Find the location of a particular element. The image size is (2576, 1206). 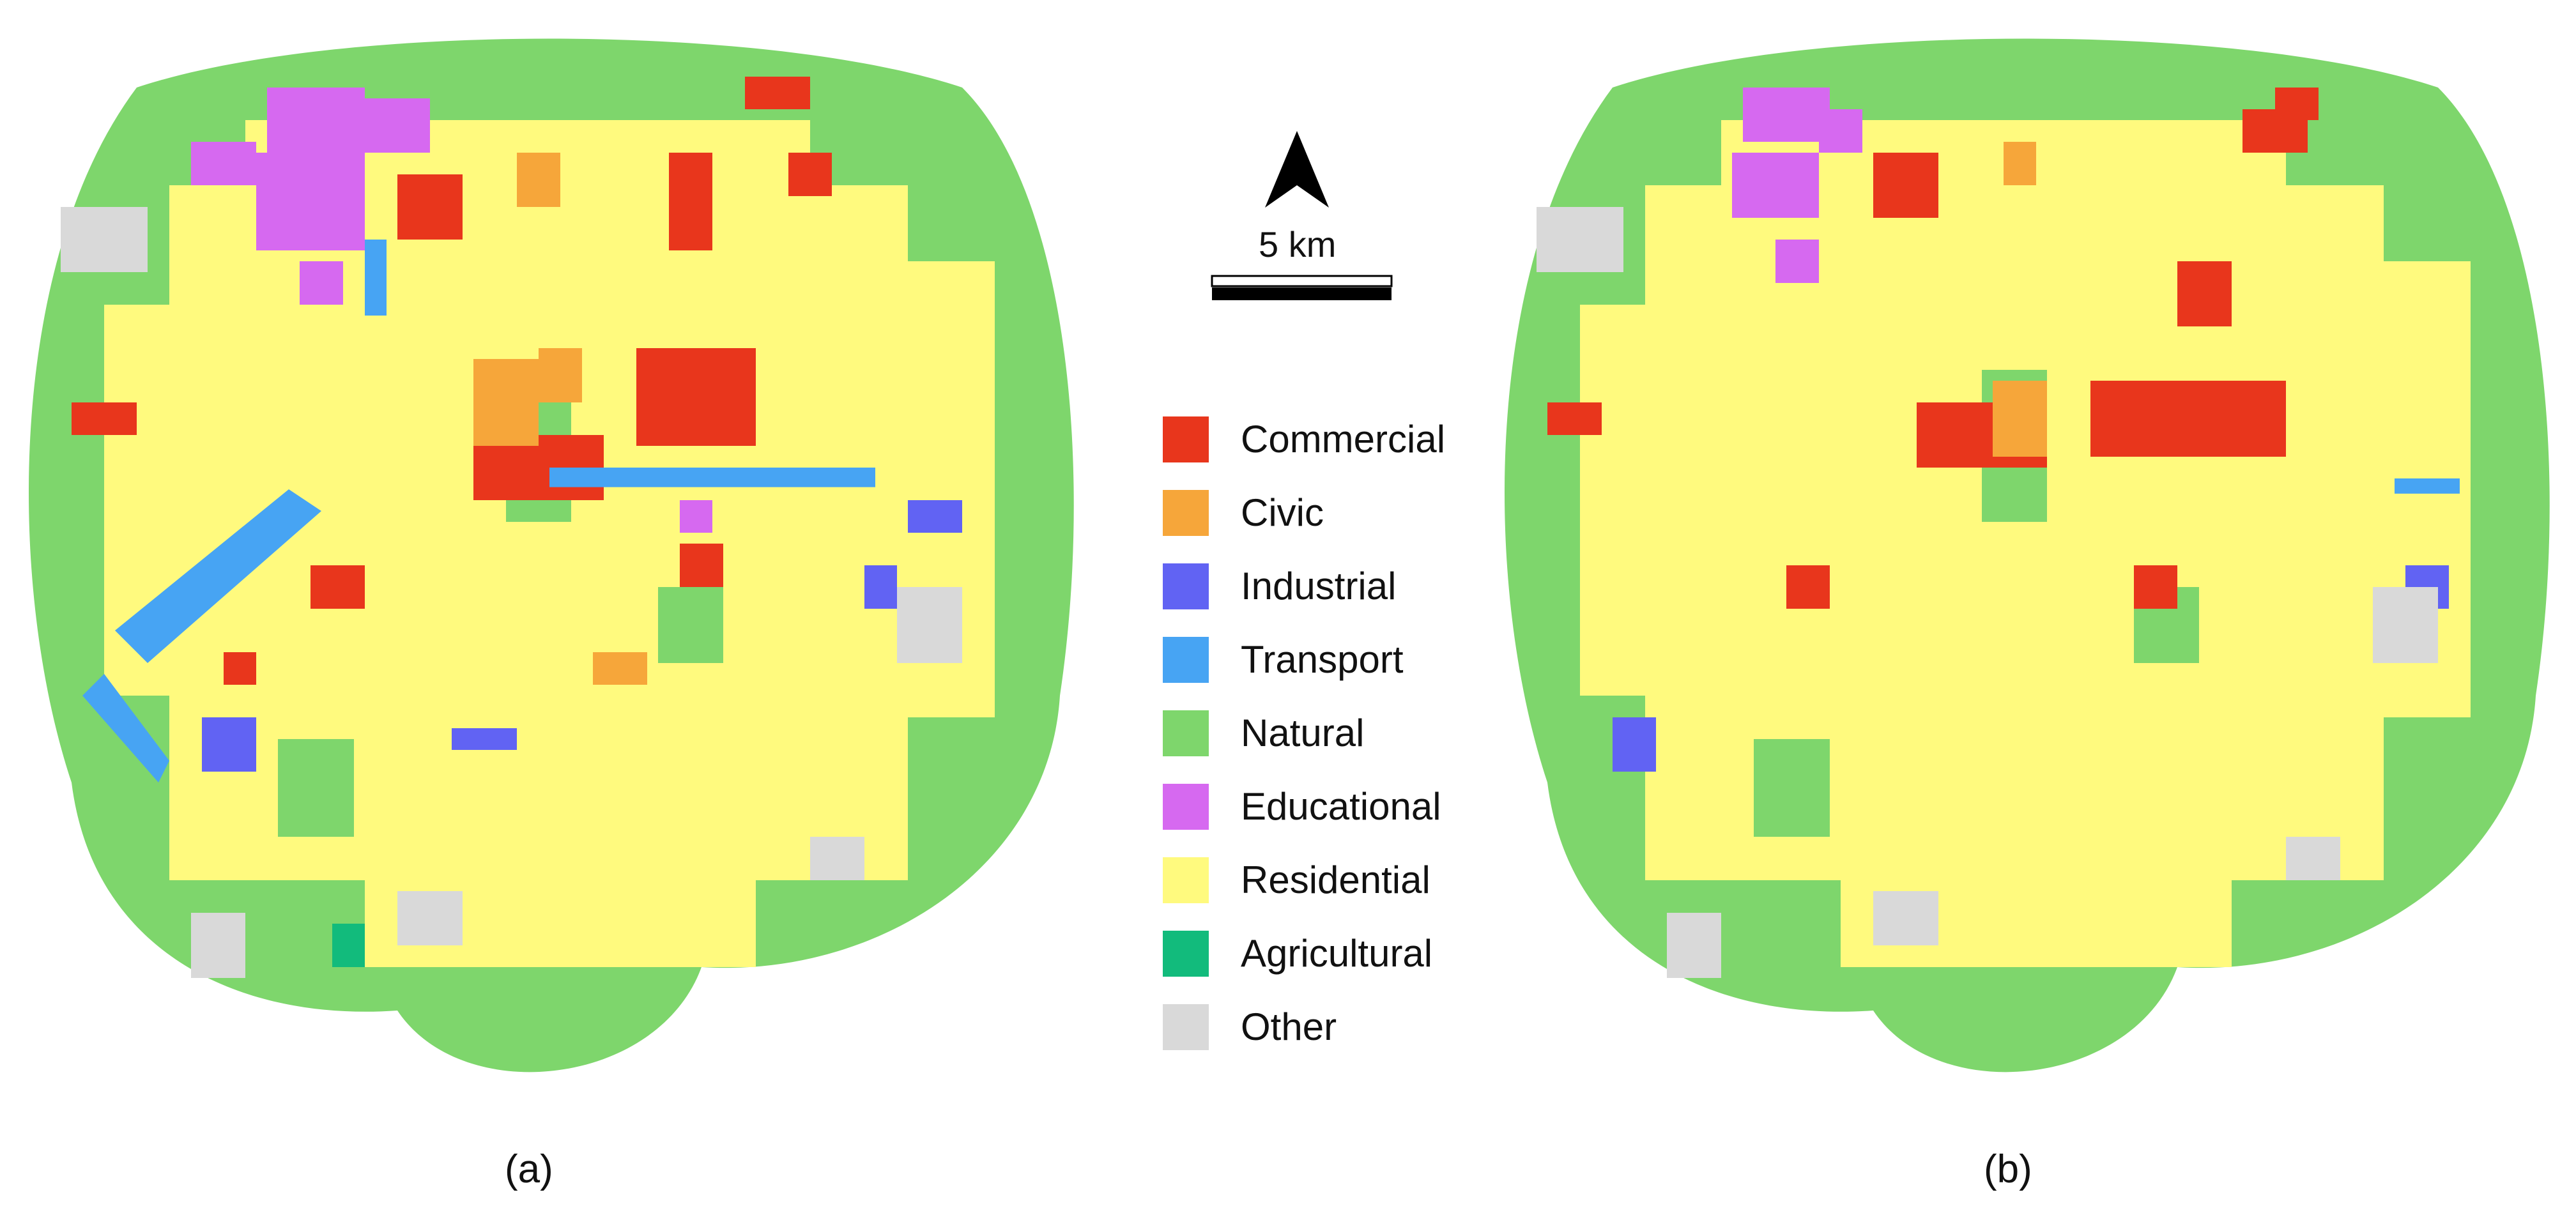

legend-label: Natural is located at coordinates (1303, 733).